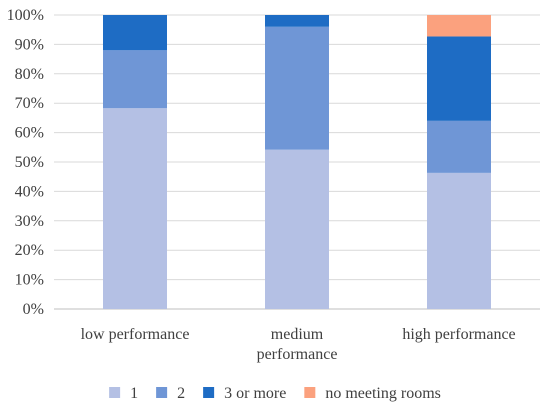 This screenshot has height=407, width=550. Describe the element at coordinates (29, 74) in the screenshot. I see `y-tick-label: 80%` at that location.